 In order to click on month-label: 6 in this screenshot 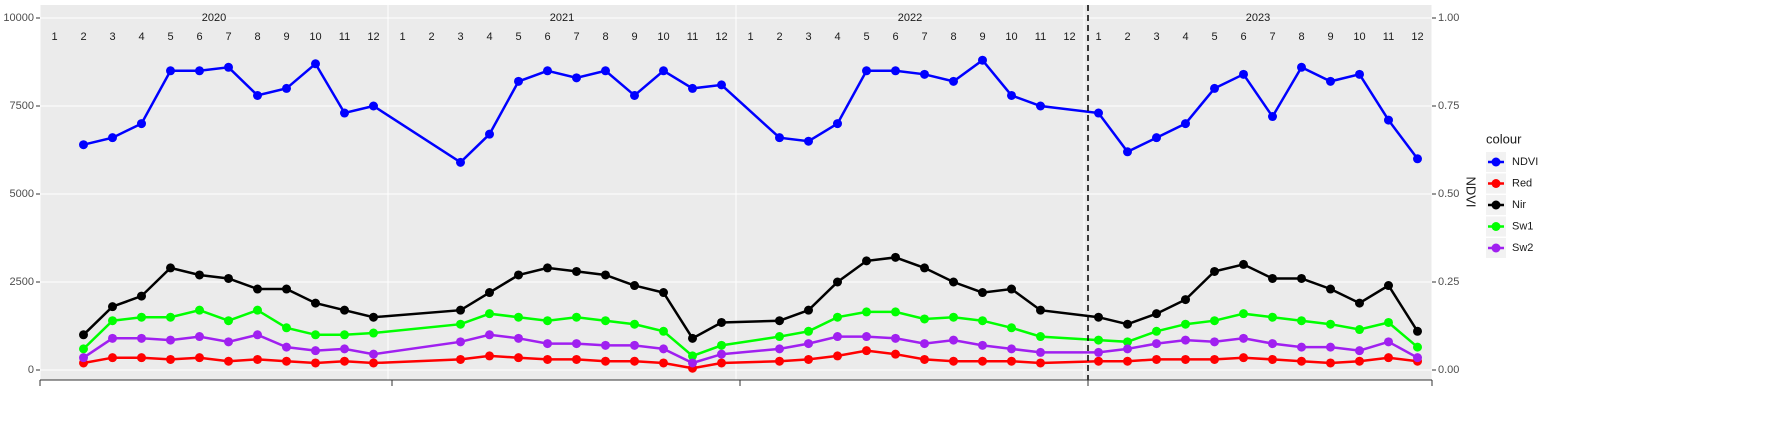, I will do `click(547, 37)`.